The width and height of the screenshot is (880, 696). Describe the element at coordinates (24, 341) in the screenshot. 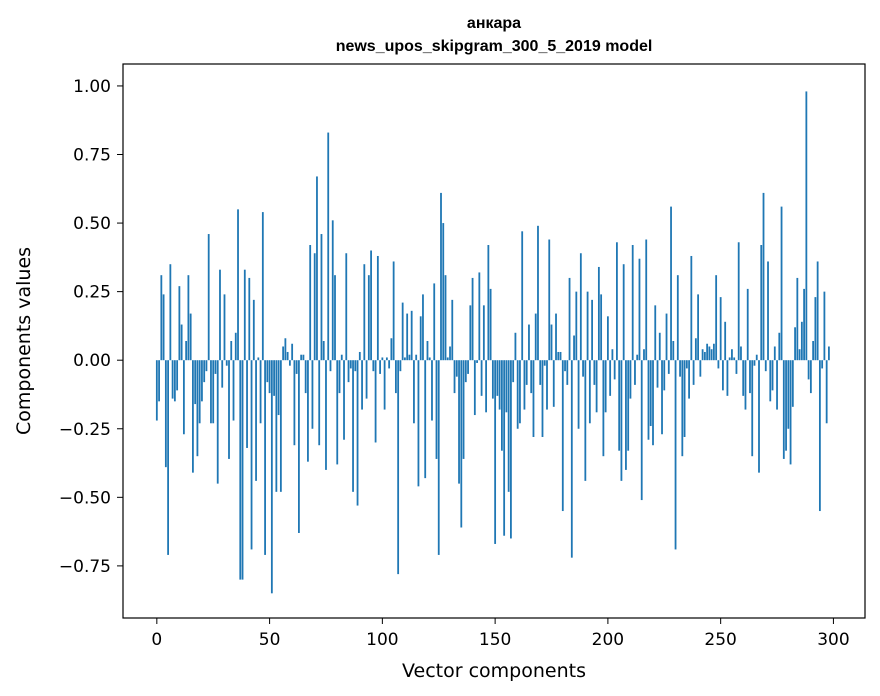

I see `y-axis-label: Components values` at that location.